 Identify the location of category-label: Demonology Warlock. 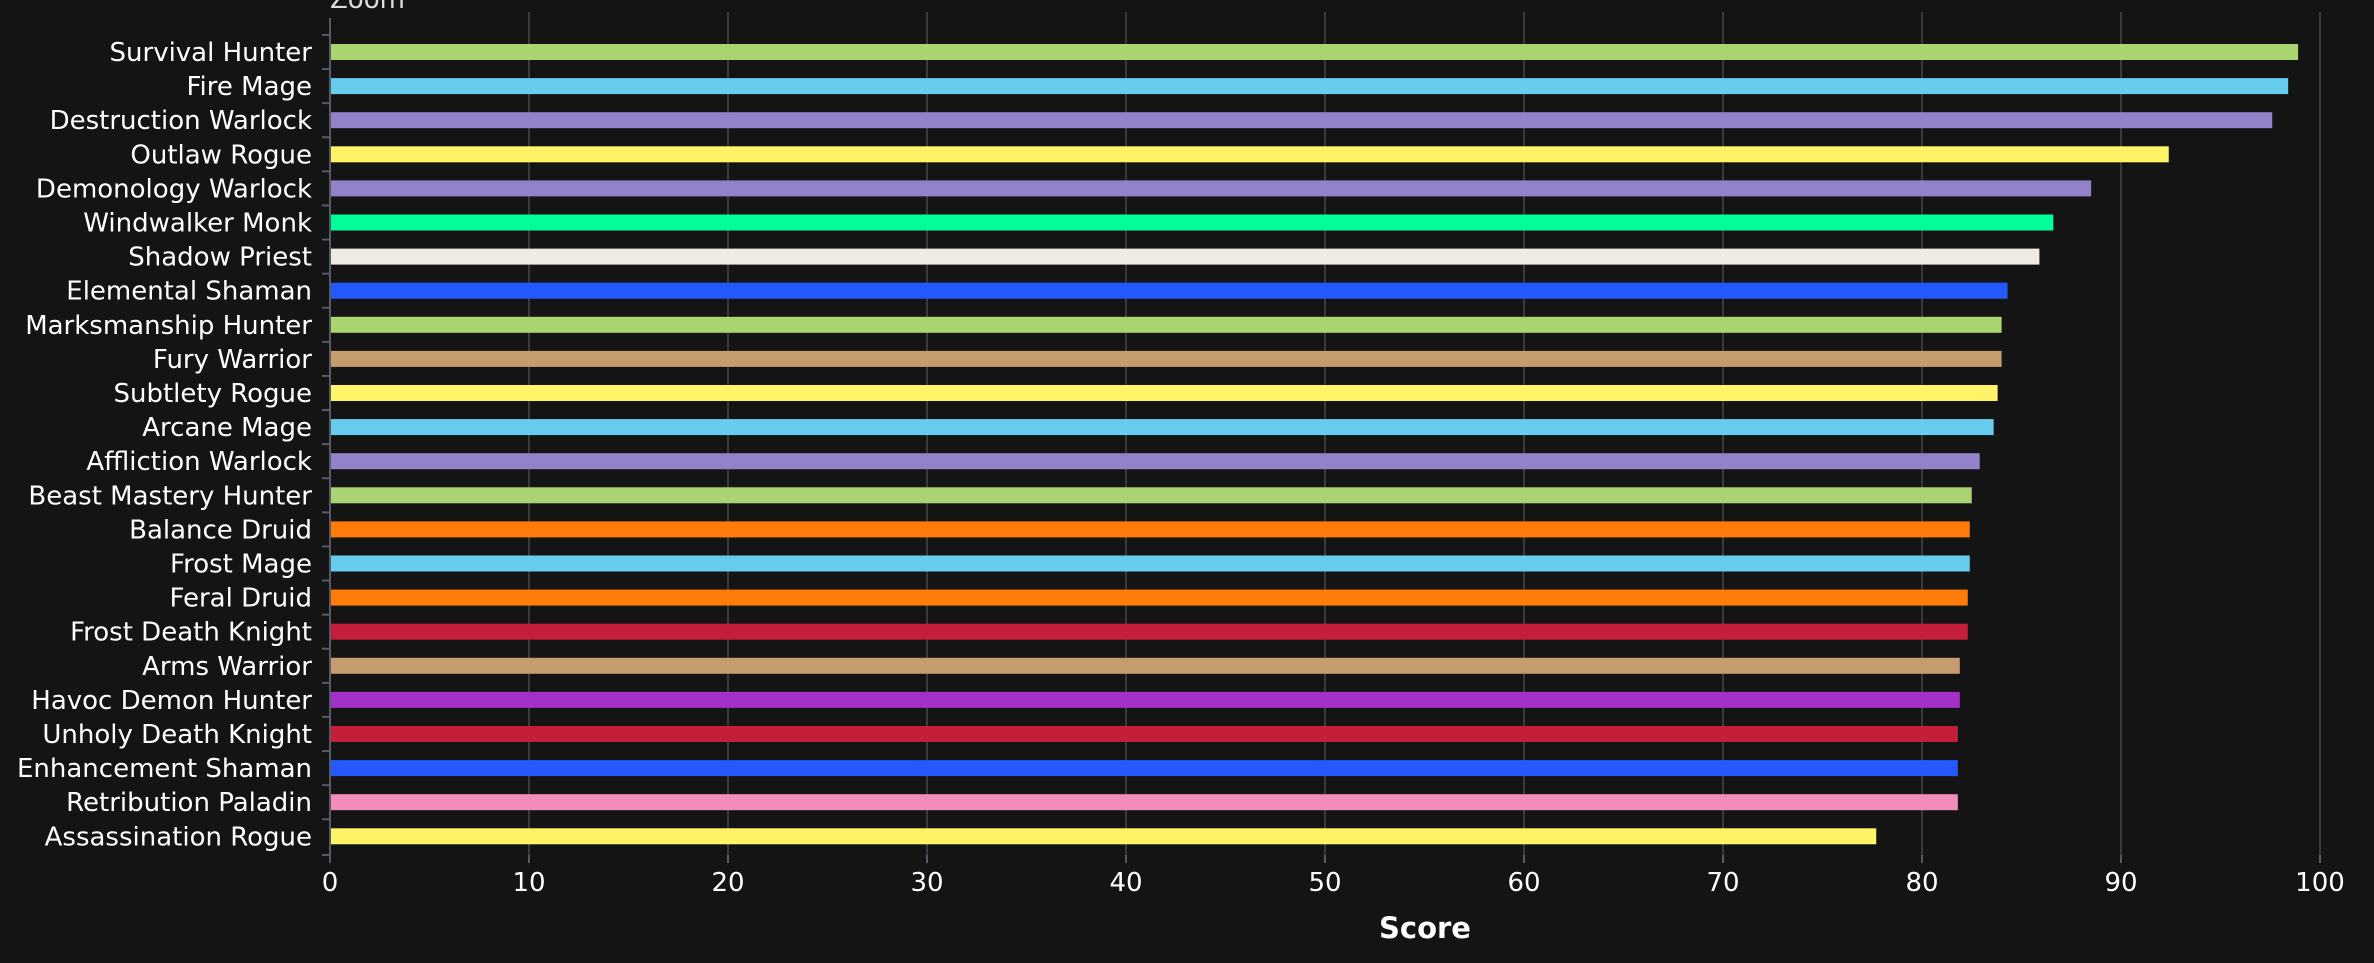
(174, 189).